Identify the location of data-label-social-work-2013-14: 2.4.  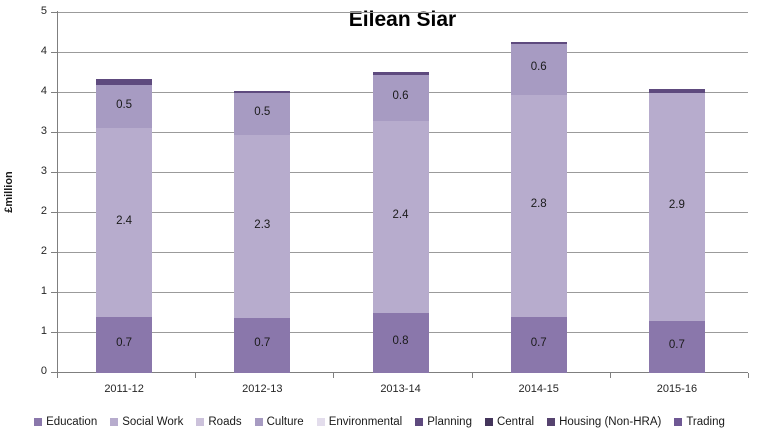
(400, 215).